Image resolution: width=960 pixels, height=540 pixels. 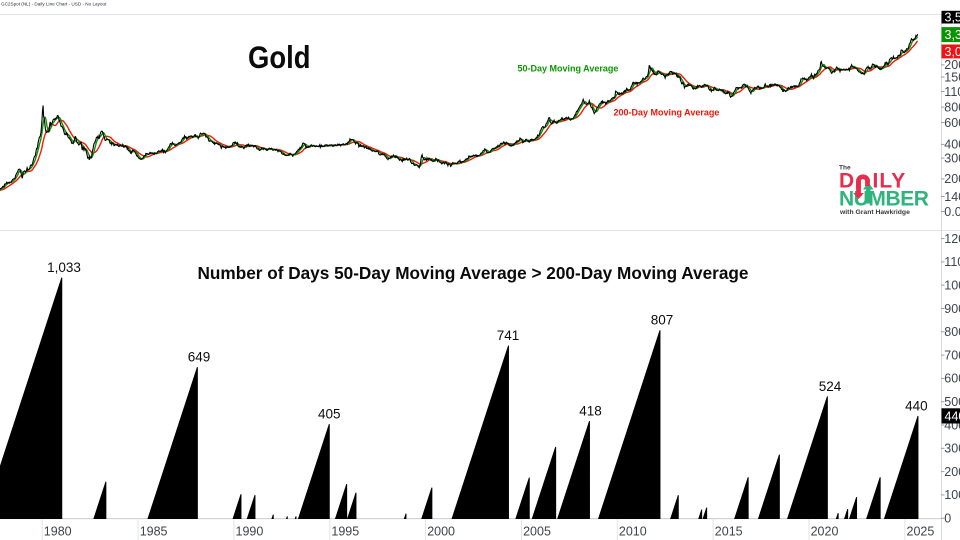 I want to click on svg-text: 700, so click(x=952, y=355).